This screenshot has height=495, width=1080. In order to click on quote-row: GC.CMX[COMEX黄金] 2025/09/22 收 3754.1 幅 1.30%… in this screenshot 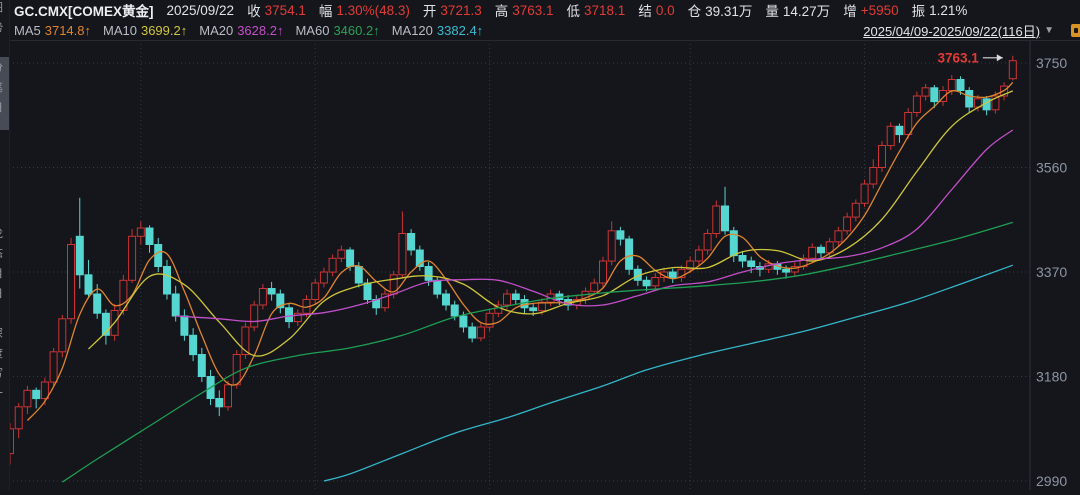, I will do `click(544, 10)`.